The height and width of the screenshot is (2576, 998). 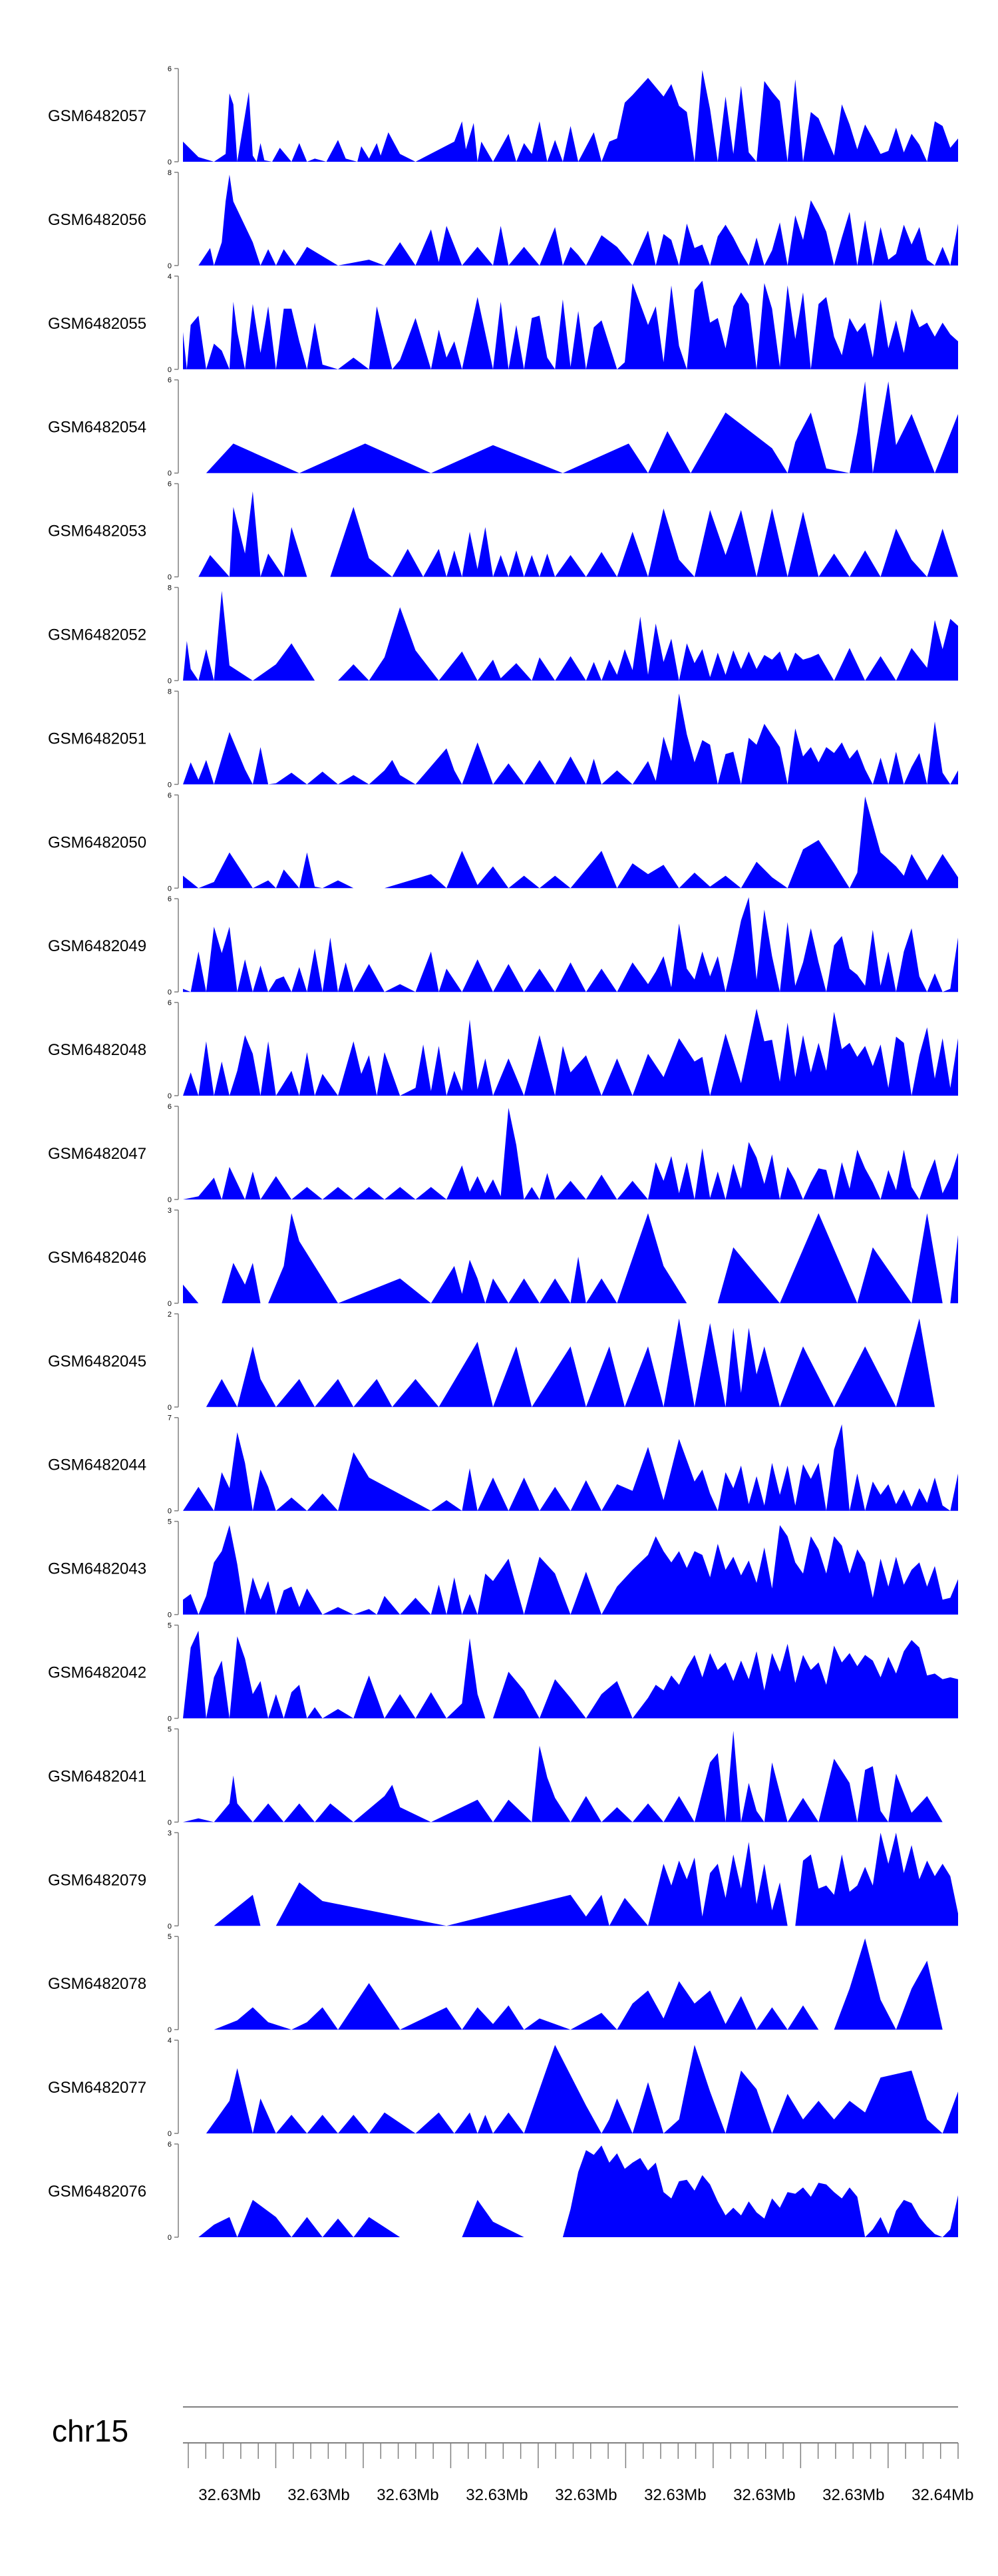 I want to click on track-GSM6482076: GSM6482076 0 6, so click(x=503, y=2191).